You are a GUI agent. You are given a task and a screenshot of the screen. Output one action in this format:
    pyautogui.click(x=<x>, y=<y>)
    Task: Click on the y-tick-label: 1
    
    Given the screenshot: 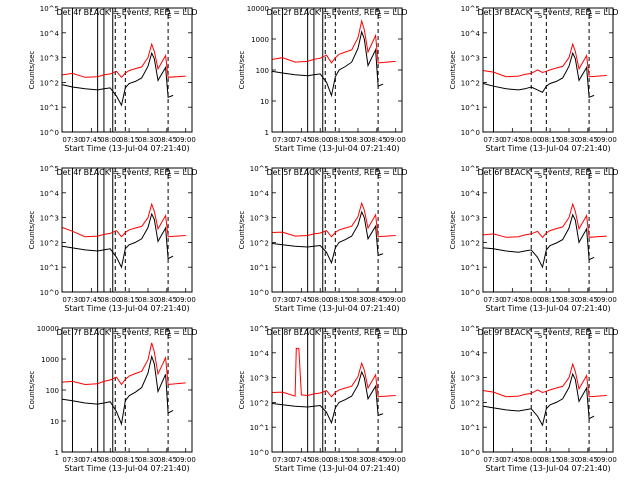 What is the action you would take?
    pyautogui.click(x=57, y=453)
    